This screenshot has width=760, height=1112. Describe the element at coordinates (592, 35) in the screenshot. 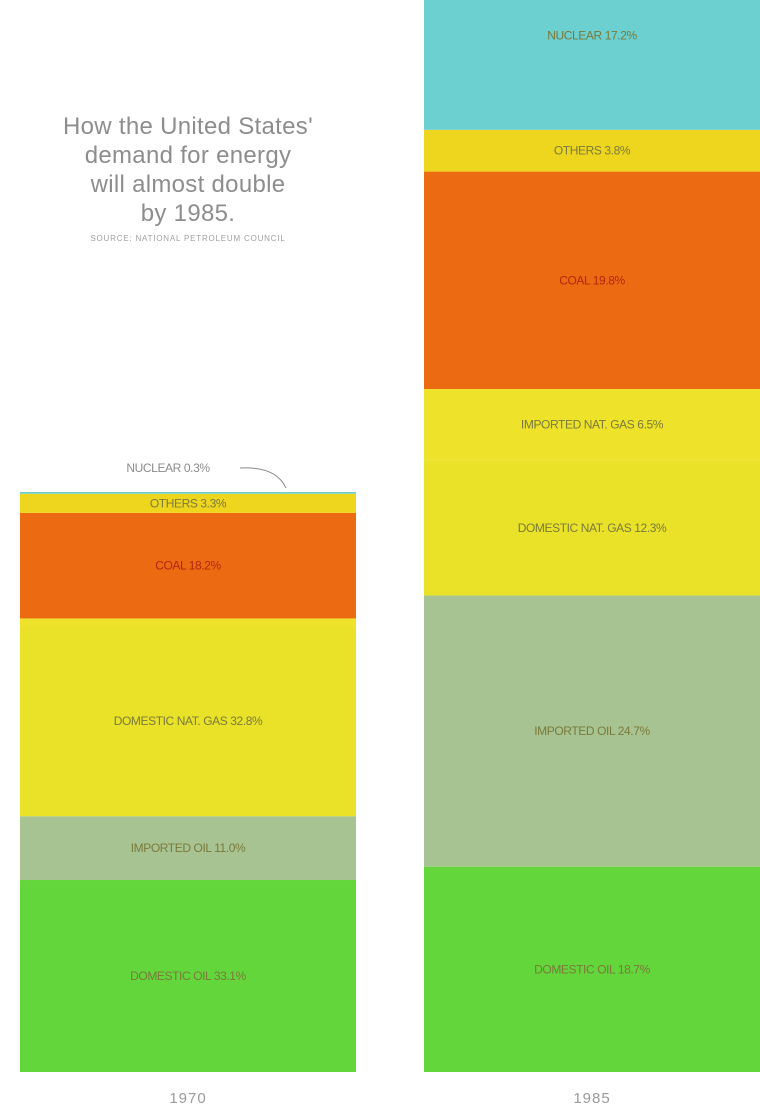

I see `label-nuclear-1985: NUCLEAR 17.2%` at that location.